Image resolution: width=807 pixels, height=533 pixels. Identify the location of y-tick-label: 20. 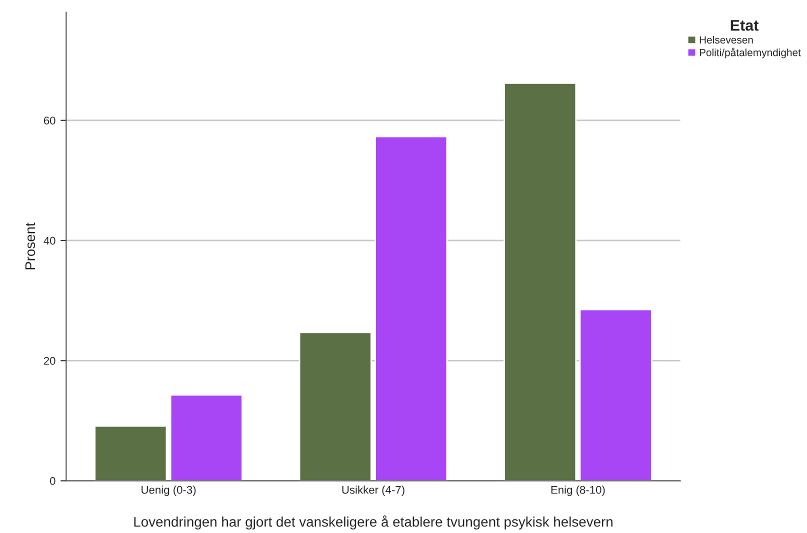
(50, 360).